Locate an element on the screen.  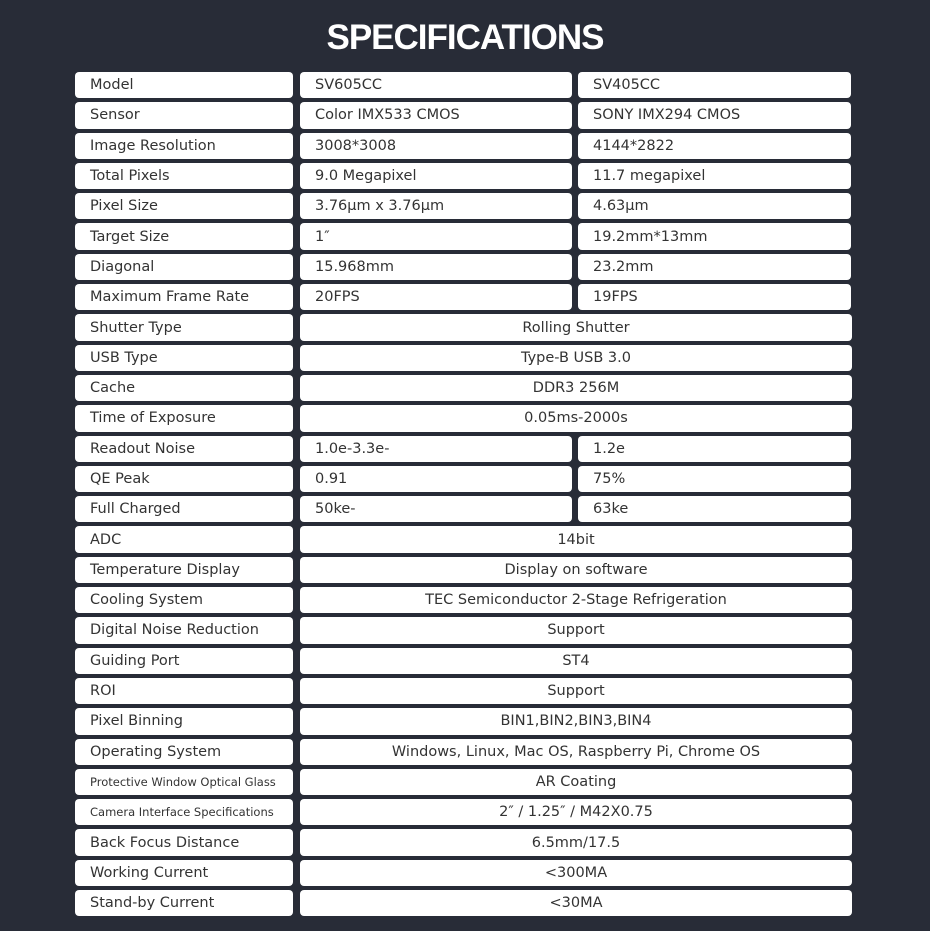
spec-label: Model is located at coordinates (184, 85).